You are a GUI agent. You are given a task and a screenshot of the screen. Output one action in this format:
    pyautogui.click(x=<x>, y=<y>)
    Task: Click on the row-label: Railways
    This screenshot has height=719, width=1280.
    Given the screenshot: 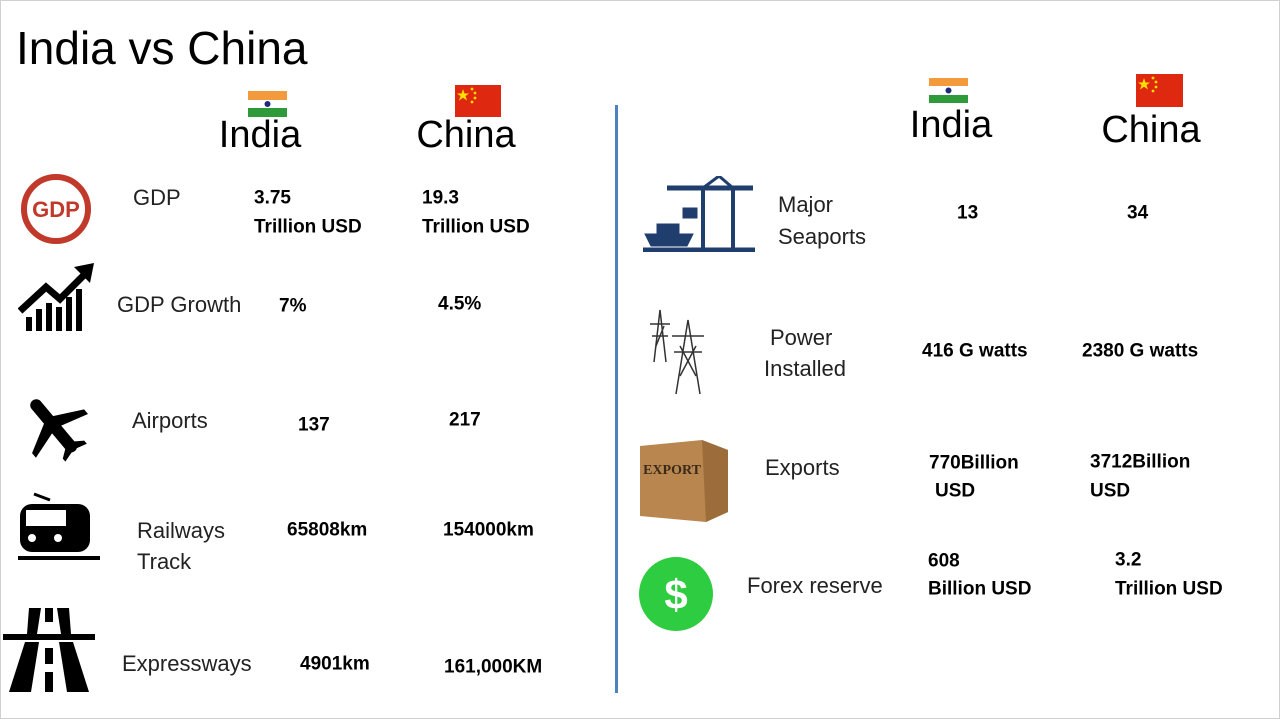 What is the action you would take?
    pyautogui.click(x=181, y=530)
    